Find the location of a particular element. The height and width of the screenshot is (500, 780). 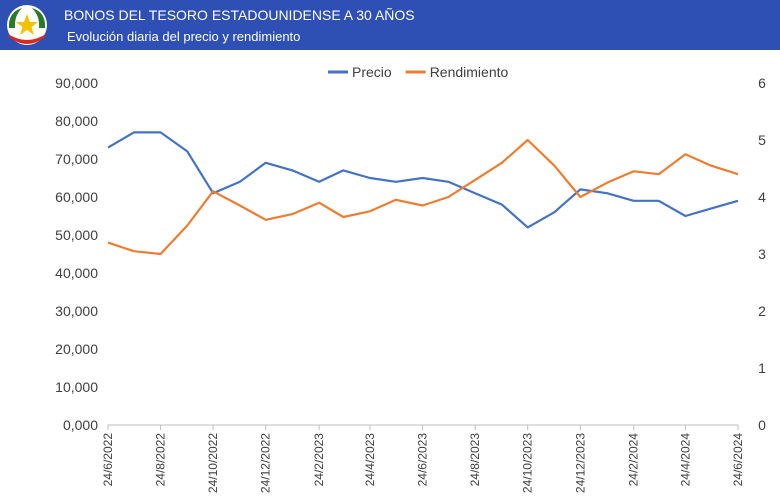

x-axis-tick-label: 24/2/2024 is located at coordinates (634, 460).